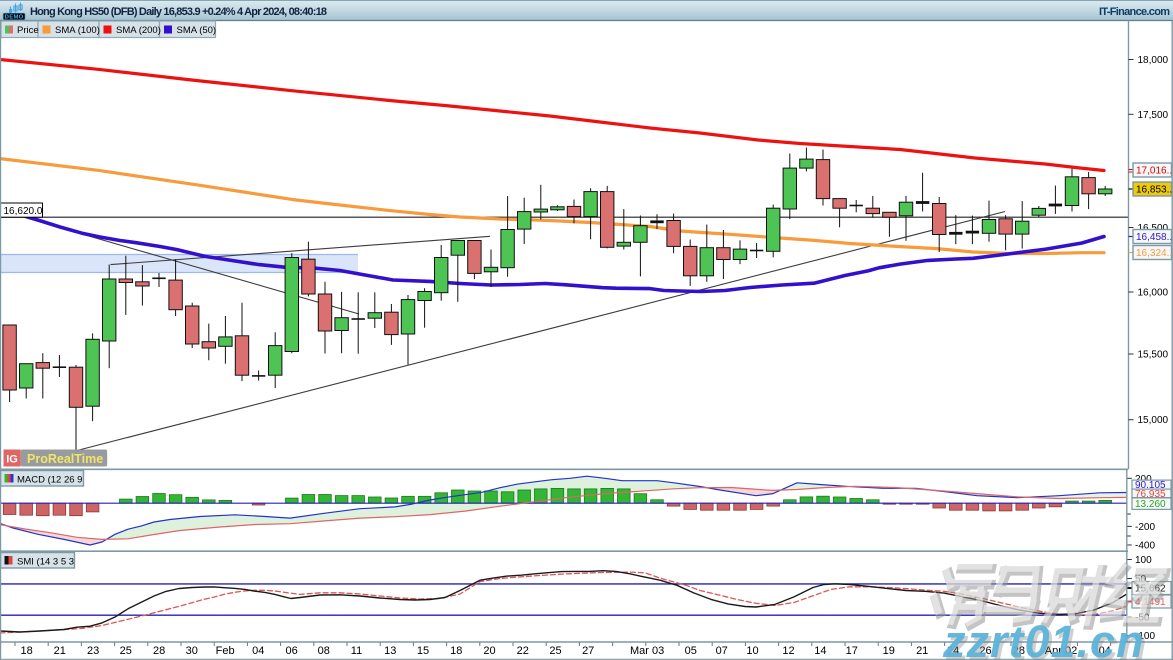 The height and width of the screenshot is (660, 1173). I want to click on svg-text: 12, so click(788, 651).